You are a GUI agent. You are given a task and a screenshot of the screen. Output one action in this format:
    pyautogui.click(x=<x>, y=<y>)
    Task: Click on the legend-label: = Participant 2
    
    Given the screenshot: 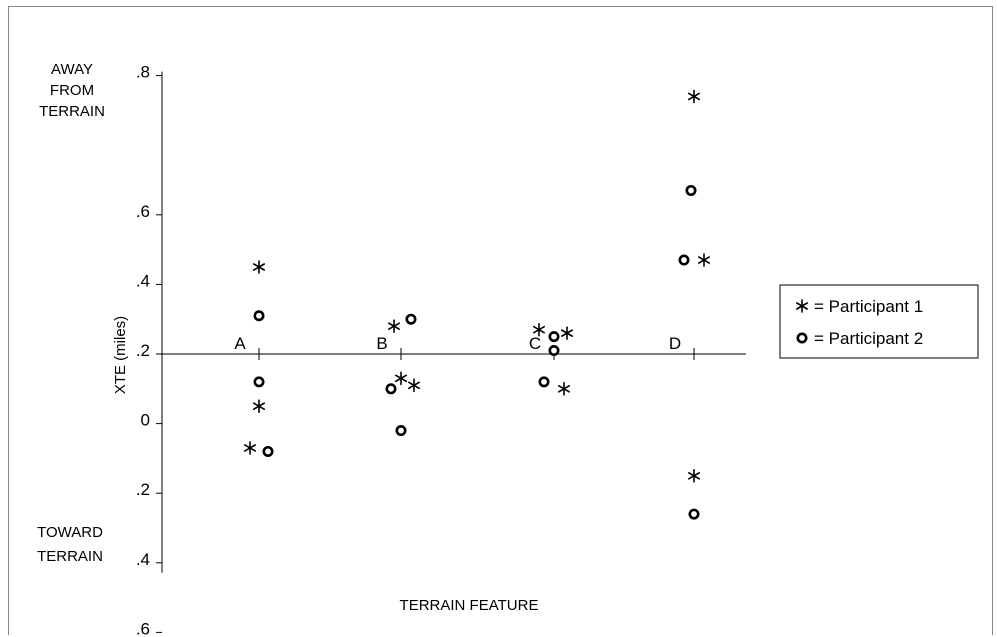 What is the action you would take?
    pyautogui.click(x=868, y=338)
    